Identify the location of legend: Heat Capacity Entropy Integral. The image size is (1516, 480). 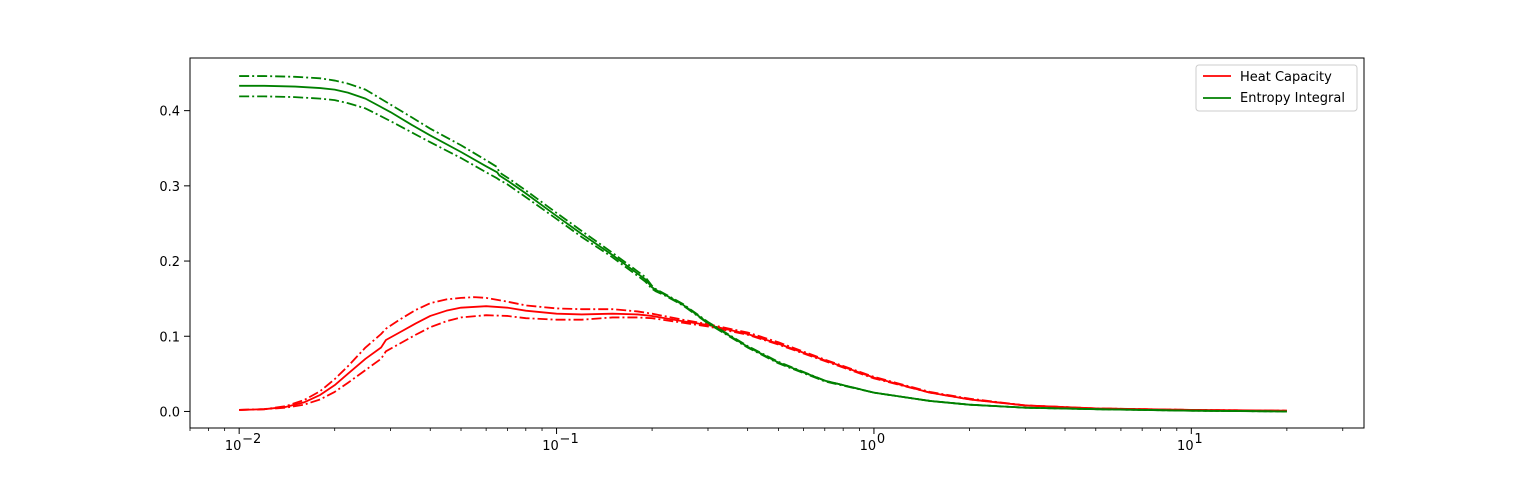
(1276, 88).